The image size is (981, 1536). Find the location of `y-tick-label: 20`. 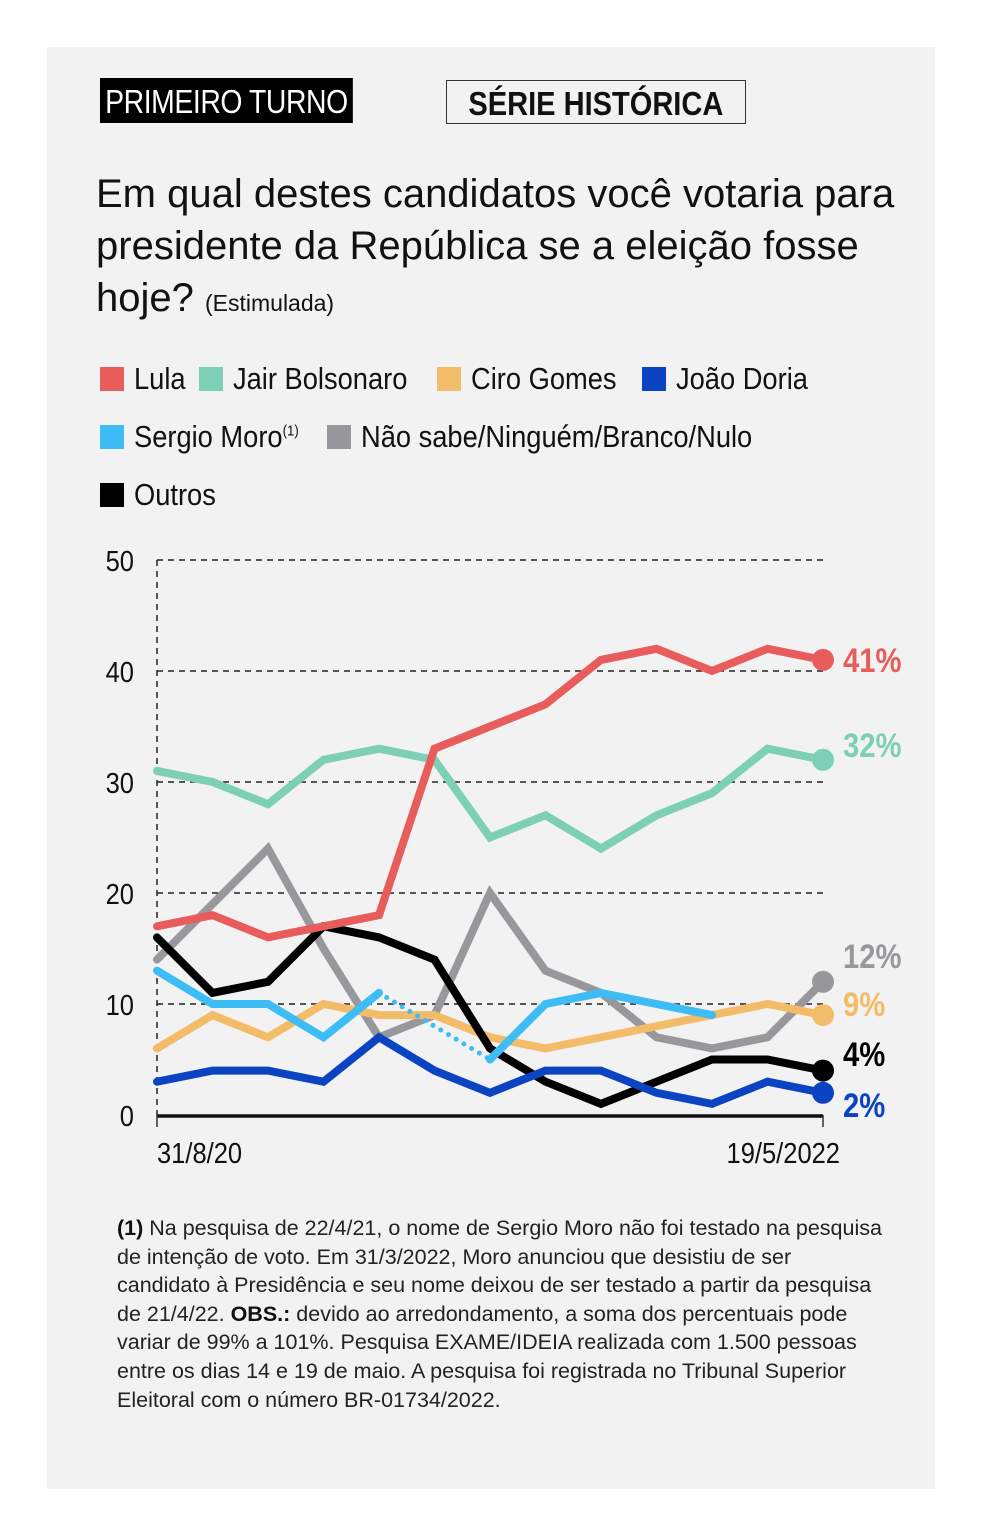

y-tick-label: 20 is located at coordinates (120, 893).